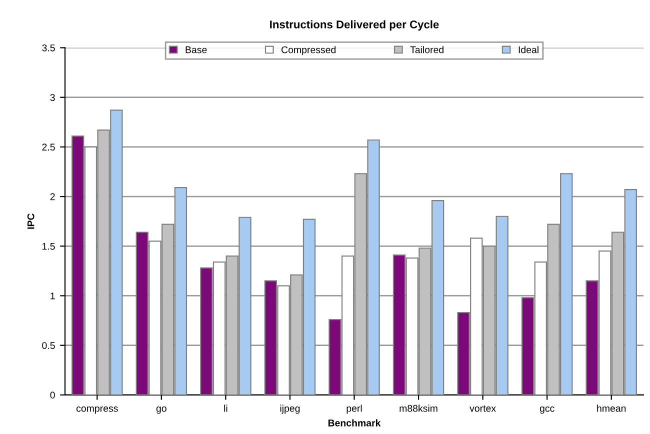 The width and height of the screenshot is (650, 434). I want to click on y-tick-label: 1.5, so click(48, 246).